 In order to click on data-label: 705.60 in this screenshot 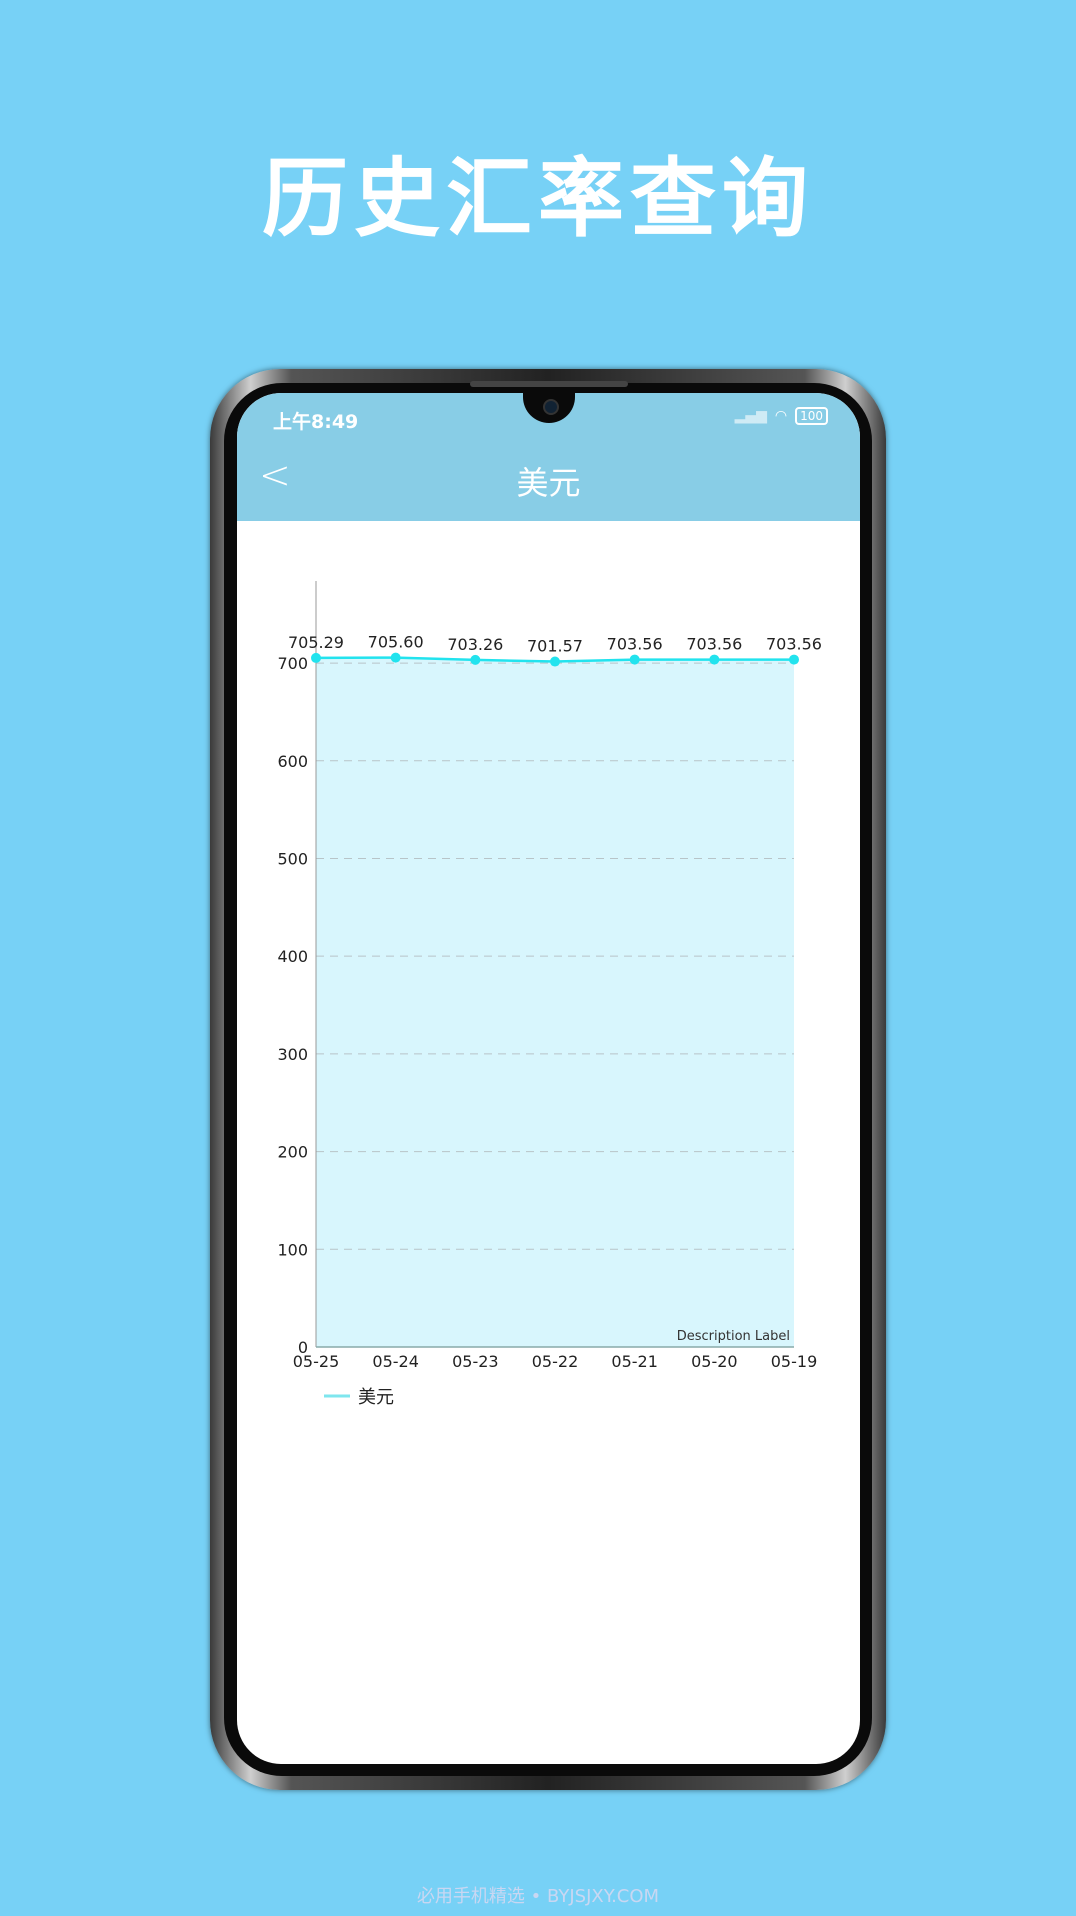, I will do `click(396, 642)`.